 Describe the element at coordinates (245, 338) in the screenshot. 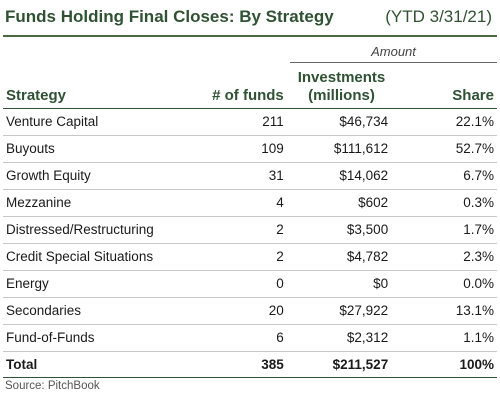

I see `cell-funds: 6` at that location.